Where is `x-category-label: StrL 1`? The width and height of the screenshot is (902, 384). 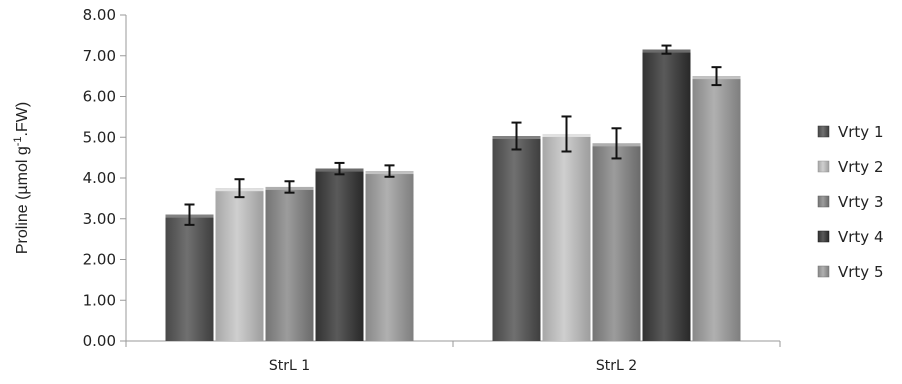
x-category-label: StrL 1 is located at coordinates (289, 366).